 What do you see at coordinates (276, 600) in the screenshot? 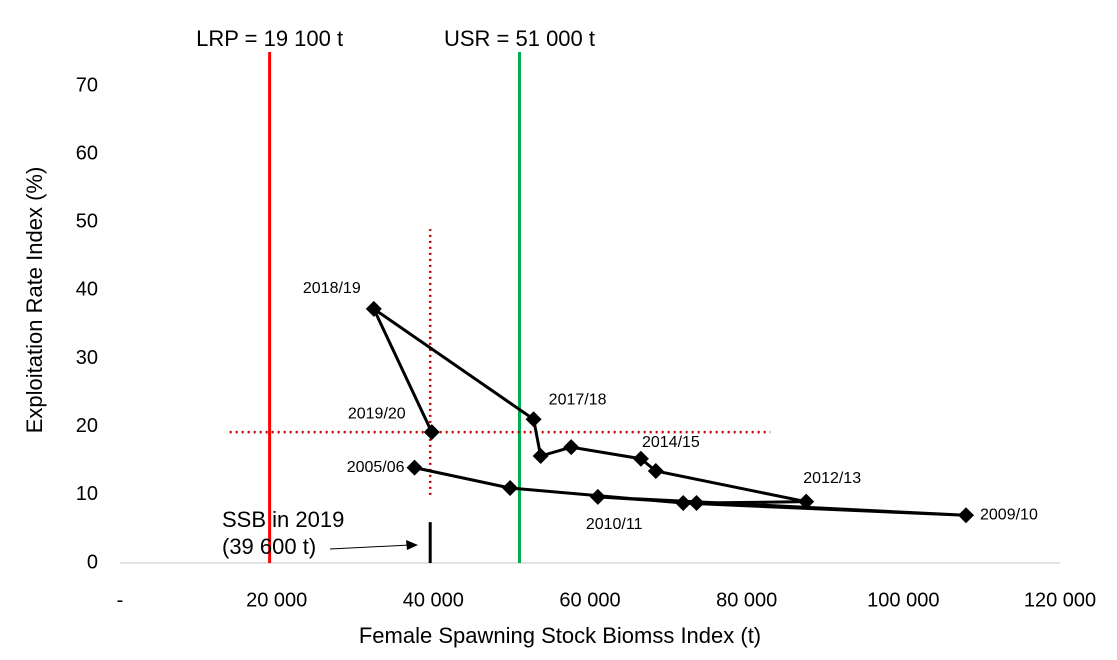
I see `x-tick-label: 20 000` at bounding box center [276, 600].